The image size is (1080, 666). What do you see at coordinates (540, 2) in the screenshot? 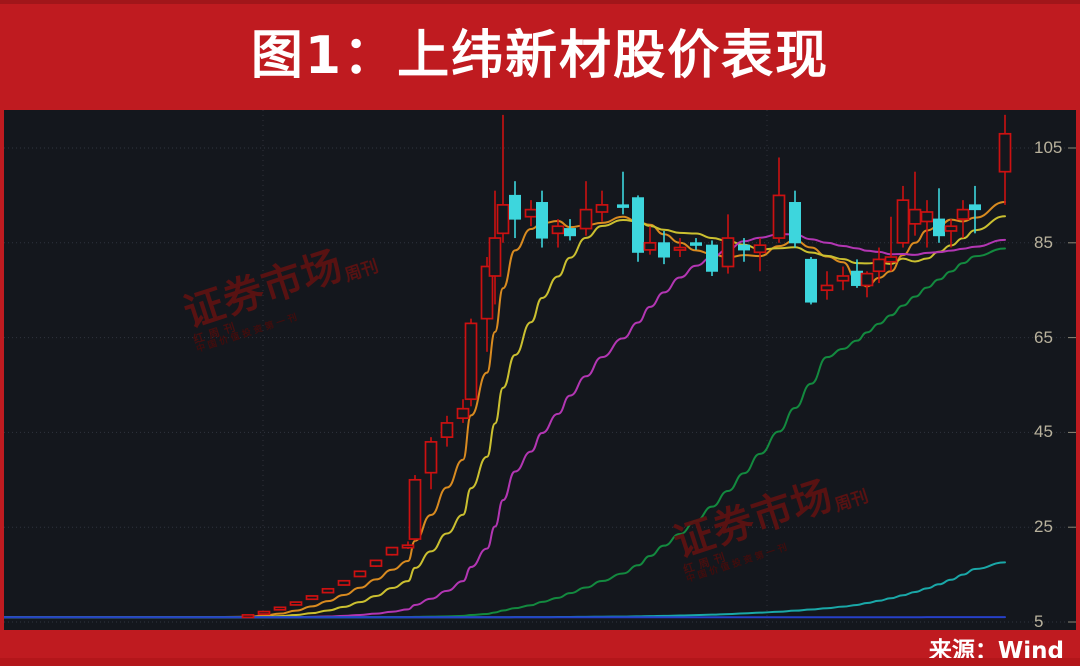
I see `top-rule` at bounding box center [540, 2].